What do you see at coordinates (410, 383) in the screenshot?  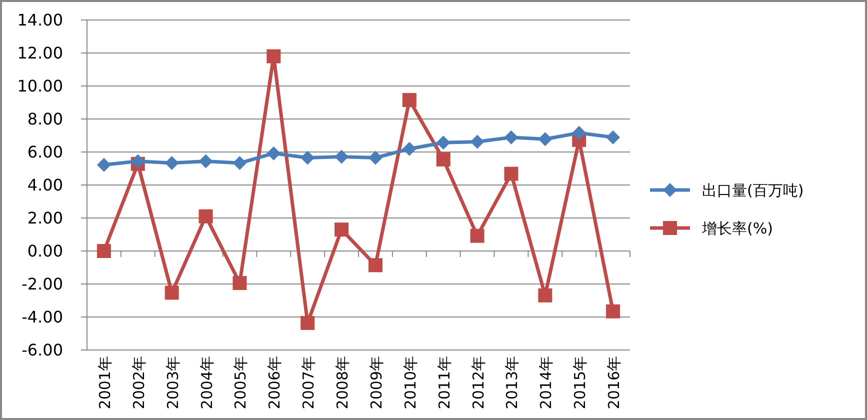 I see `x-tick-label: 2010年` at bounding box center [410, 383].